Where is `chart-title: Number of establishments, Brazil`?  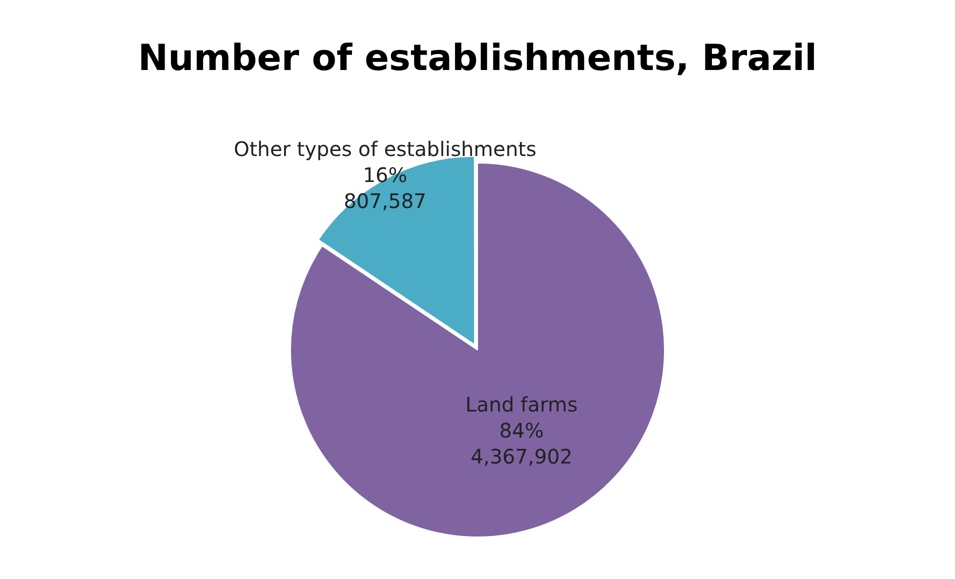
chart-title: Number of establishments, Brazil is located at coordinates (477, 58).